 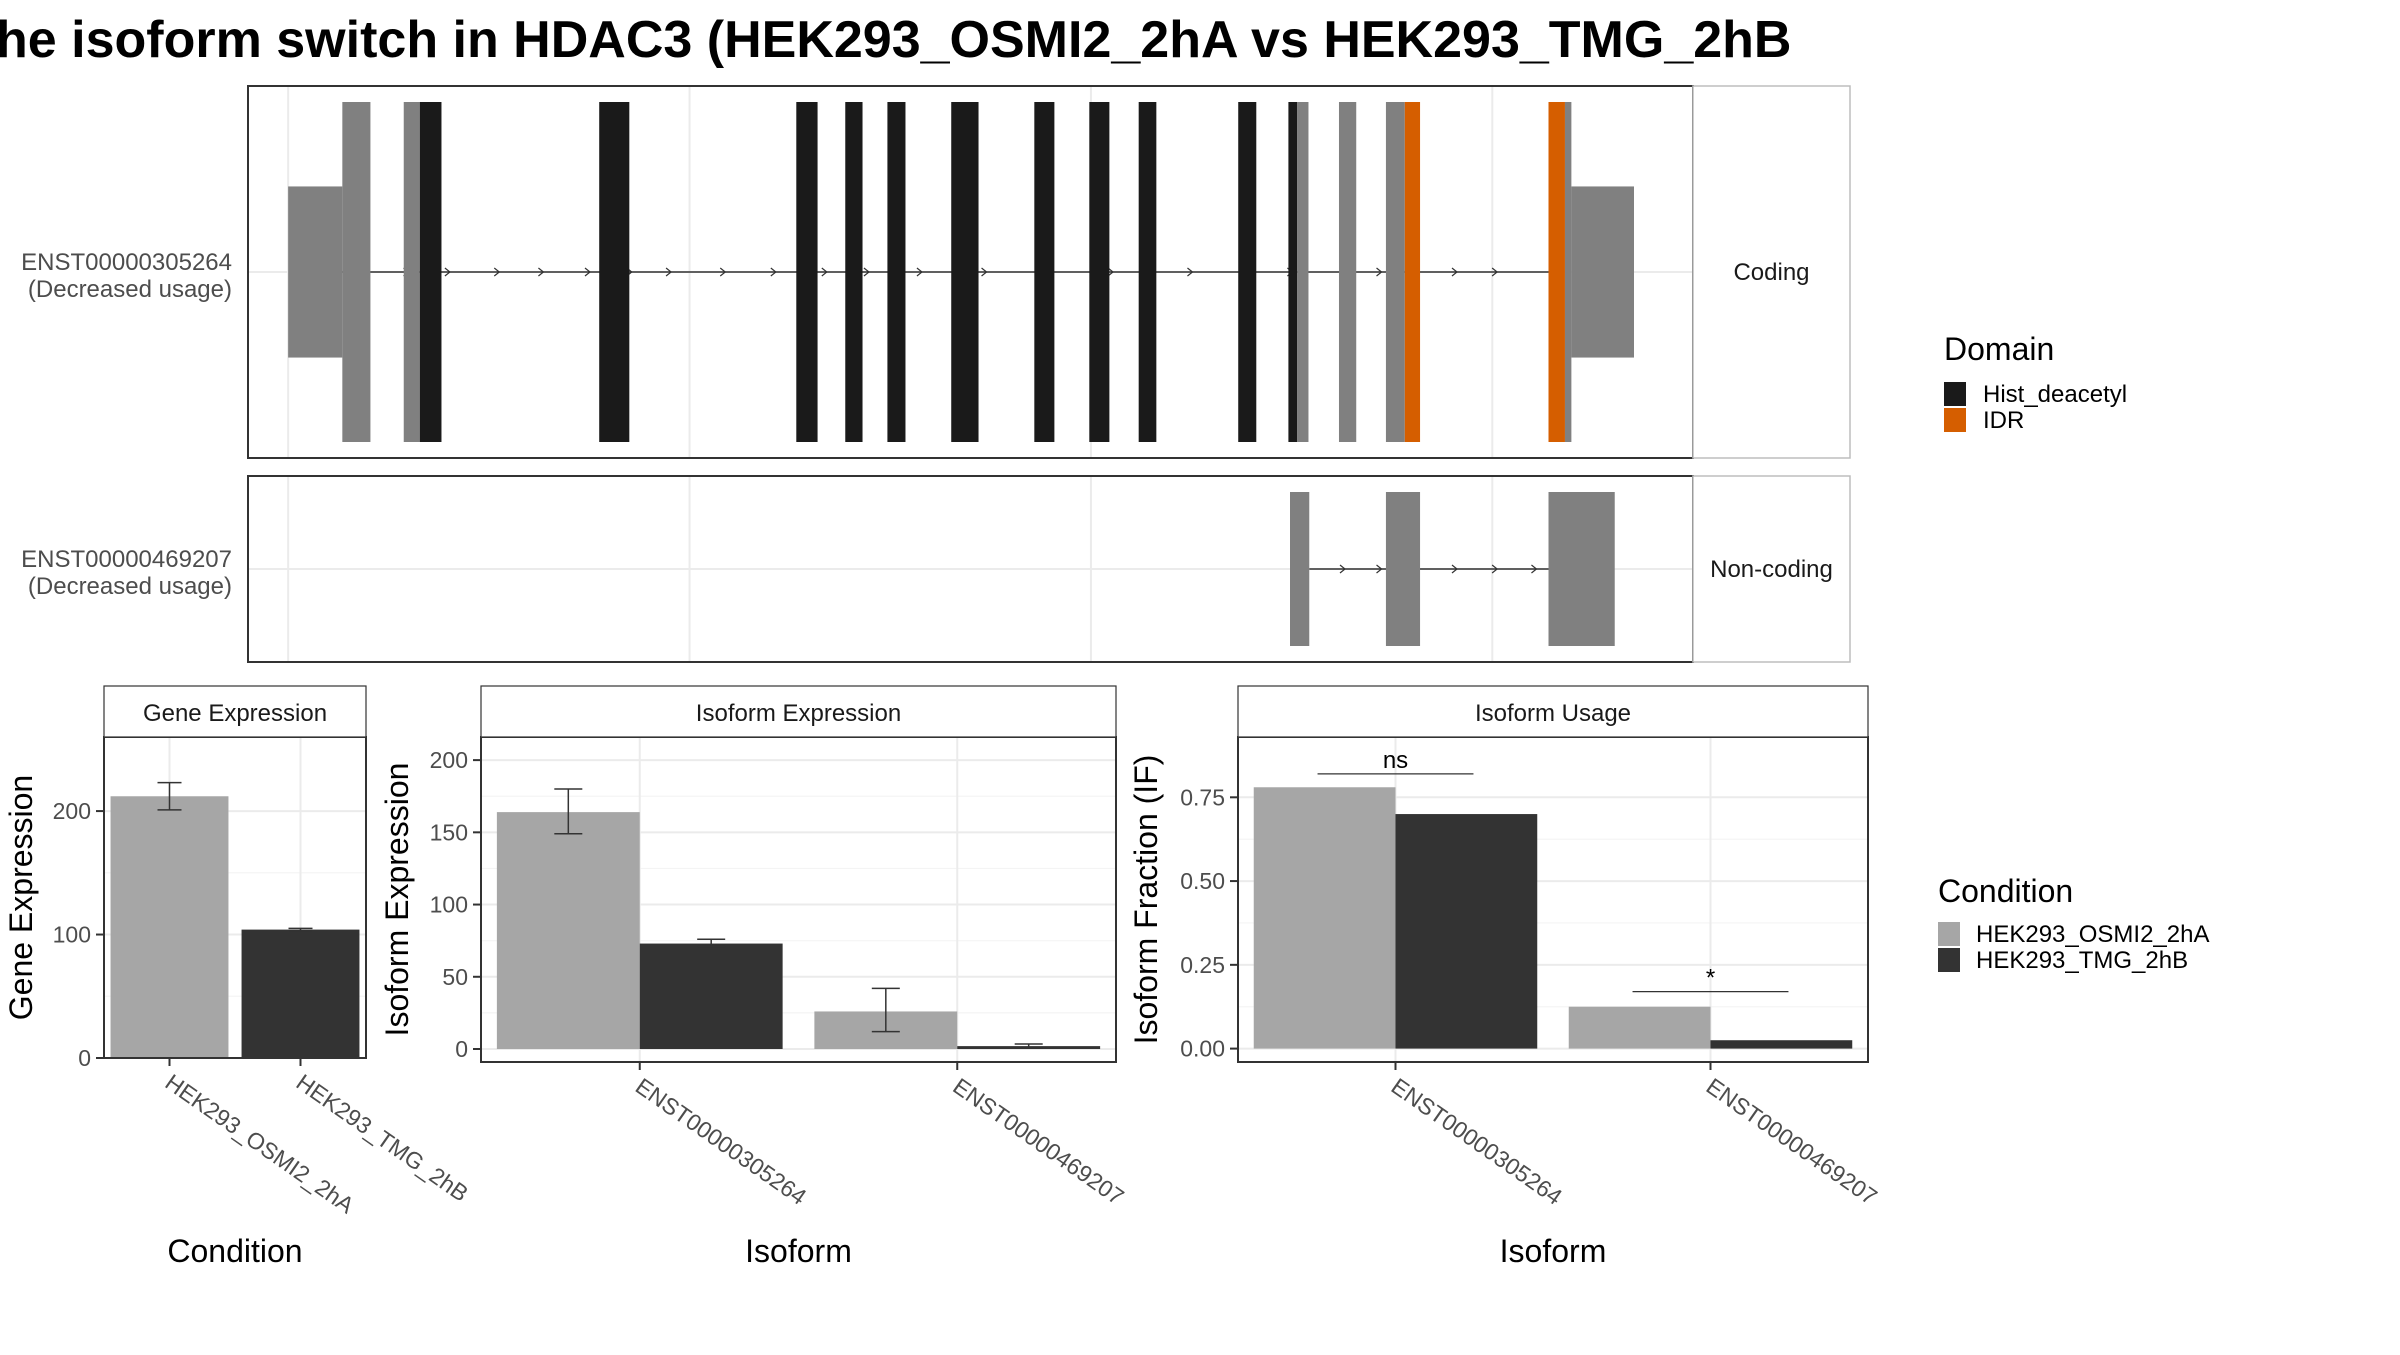 I want to click on chart-title: Isoform Expression, so click(x=798, y=713).